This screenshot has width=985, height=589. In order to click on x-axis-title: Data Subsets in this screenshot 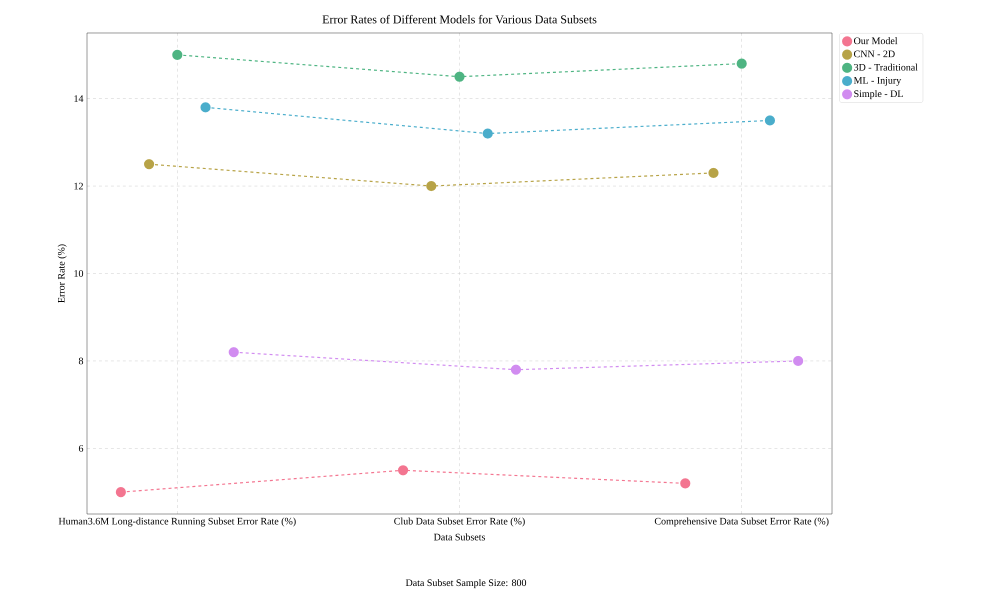, I will do `click(460, 536)`.